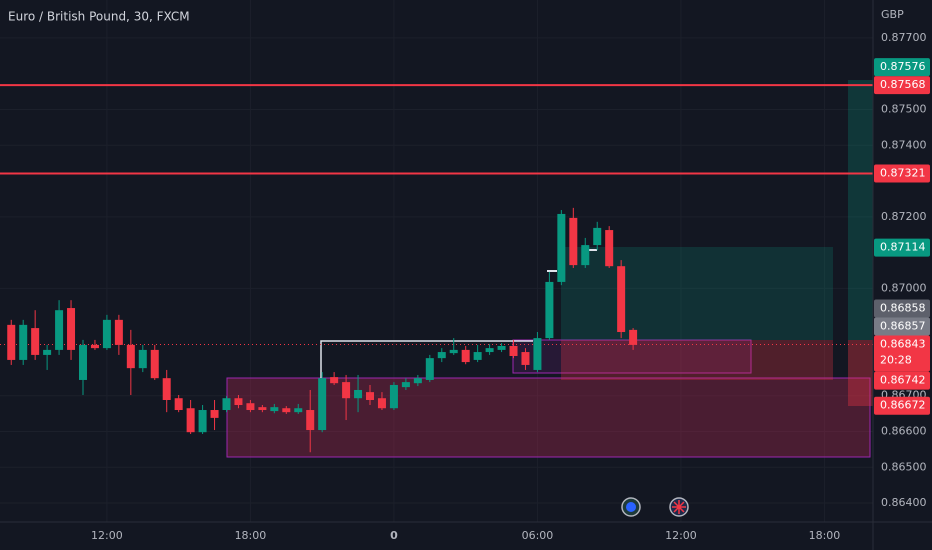 This screenshot has height=550, width=932. Describe the element at coordinates (99, 17) in the screenshot. I see `chart-title: Euro / British Pound, 30, FXCM` at that location.